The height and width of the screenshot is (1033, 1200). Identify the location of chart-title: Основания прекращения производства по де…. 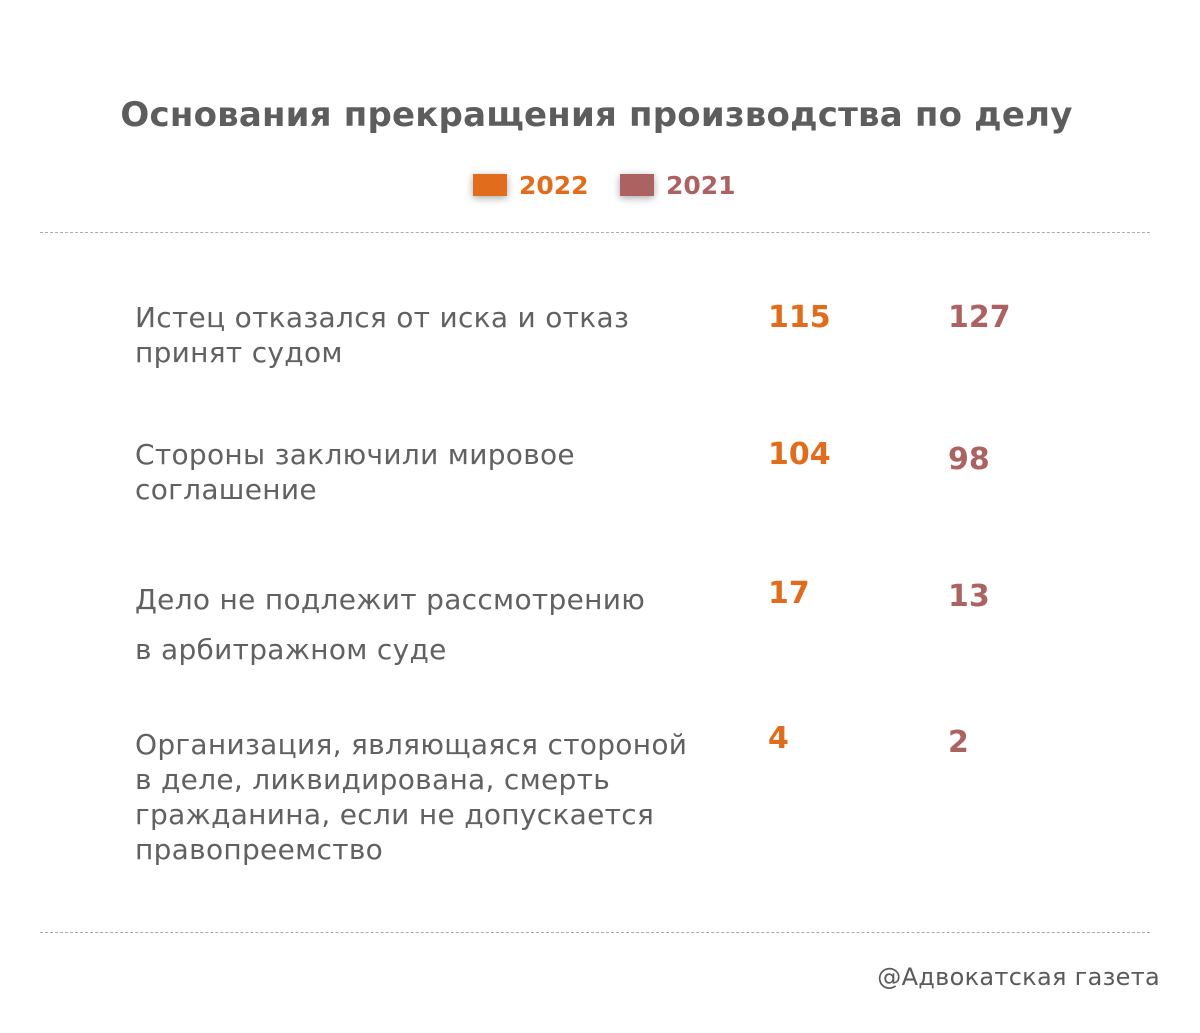
(596, 115).